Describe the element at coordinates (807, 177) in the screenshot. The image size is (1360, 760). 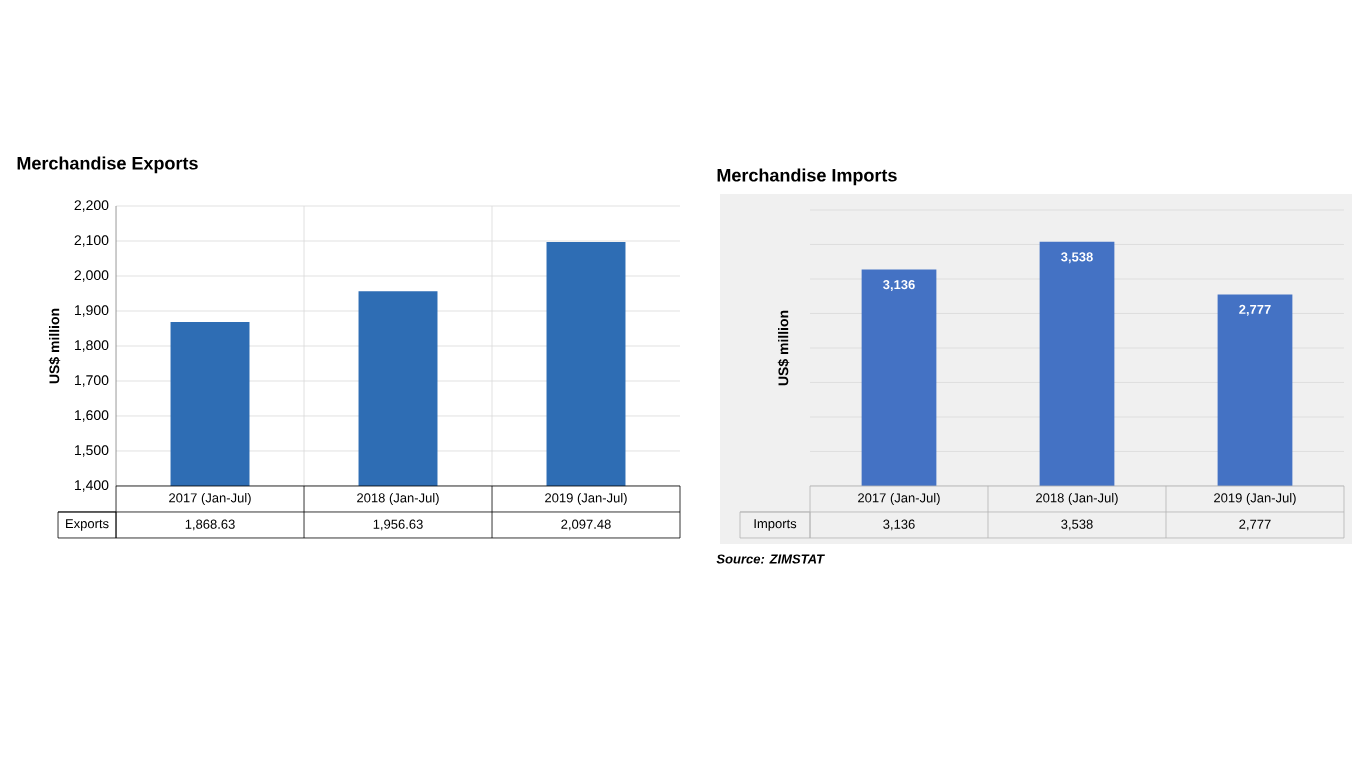
I see `chart-title: Merchandise Imports` at that location.